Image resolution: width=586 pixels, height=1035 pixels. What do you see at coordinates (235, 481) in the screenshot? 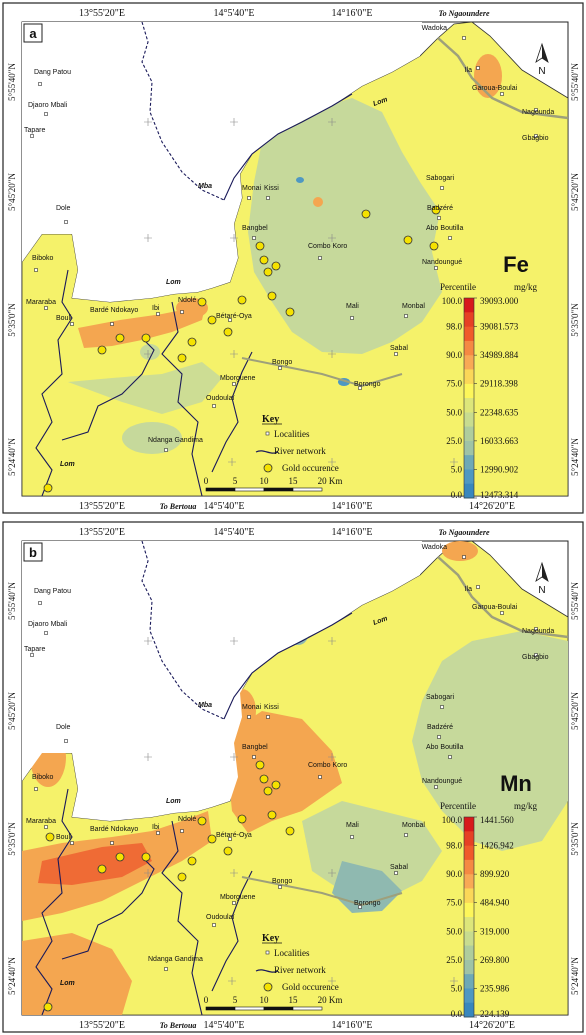
I see `scale-tick-label: 5` at bounding box center [235, 481].